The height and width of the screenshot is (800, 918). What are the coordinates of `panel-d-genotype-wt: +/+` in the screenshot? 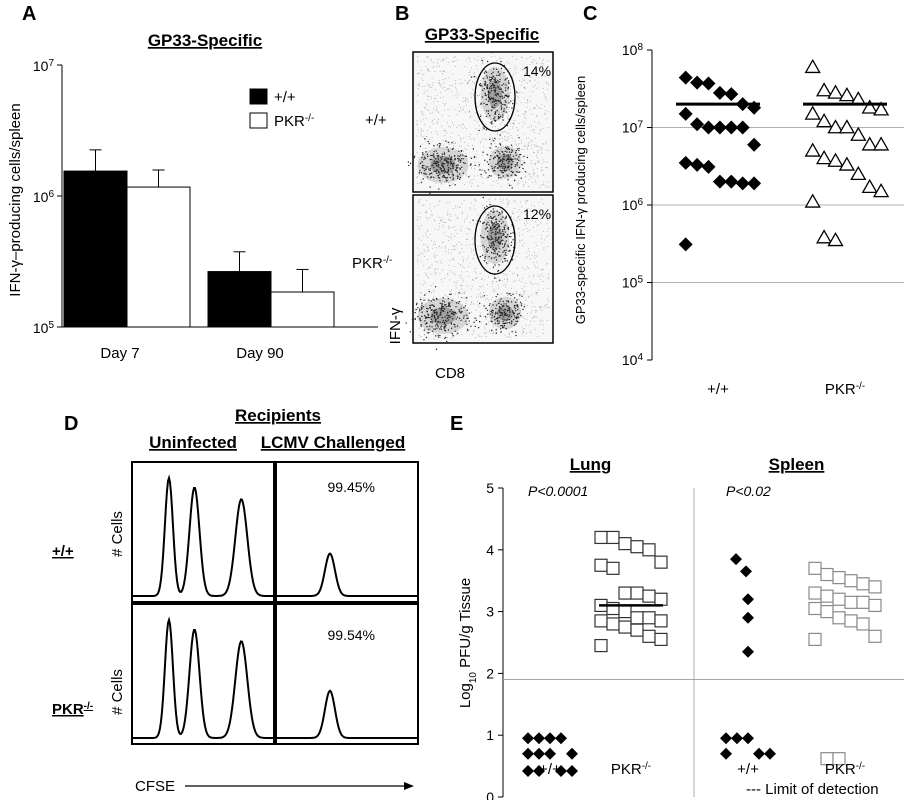 It's located at (63, 551).